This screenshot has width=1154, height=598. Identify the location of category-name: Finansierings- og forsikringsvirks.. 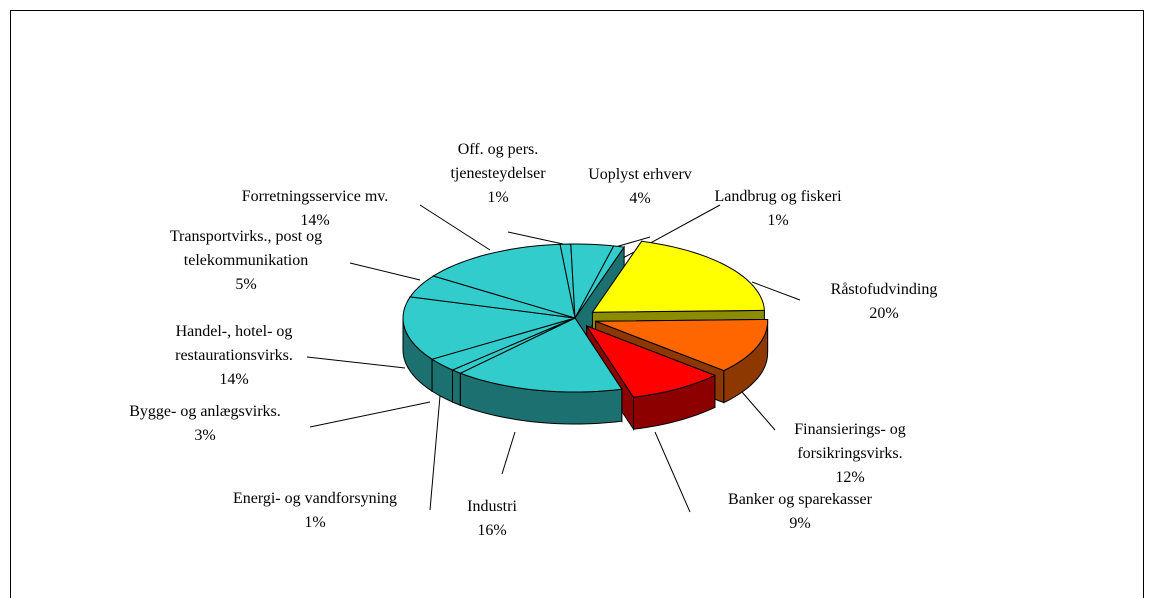
(850, 441).